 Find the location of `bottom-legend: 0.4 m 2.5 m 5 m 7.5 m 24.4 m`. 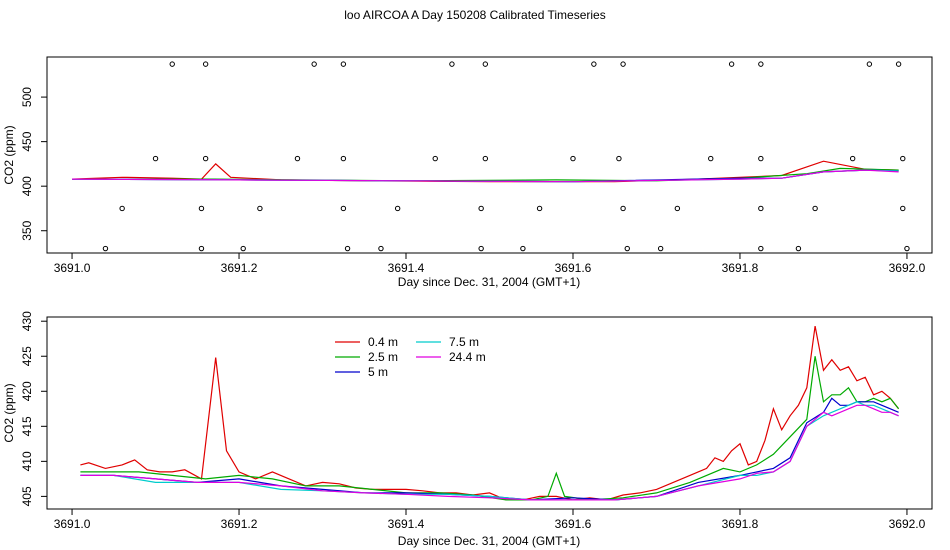

bottom-legend: 0.4 m 2.5 m 5 m 7.5 m 24.4 m is located at coordinates (410, 357).